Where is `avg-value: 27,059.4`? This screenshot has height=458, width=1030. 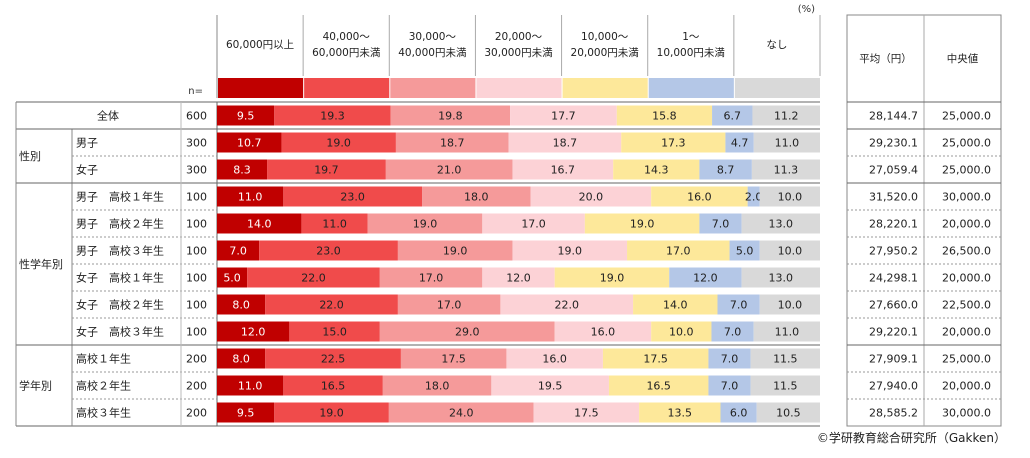
avg-value: 27,059.4 is located at coordinates (893, 170).